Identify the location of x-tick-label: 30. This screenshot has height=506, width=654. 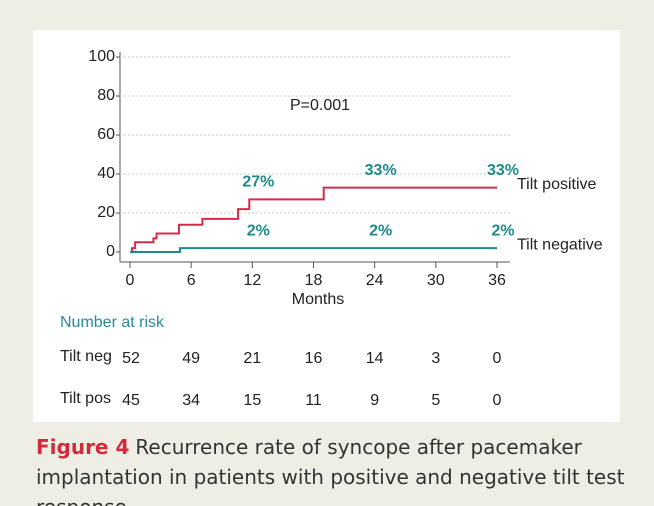
(436, 280).